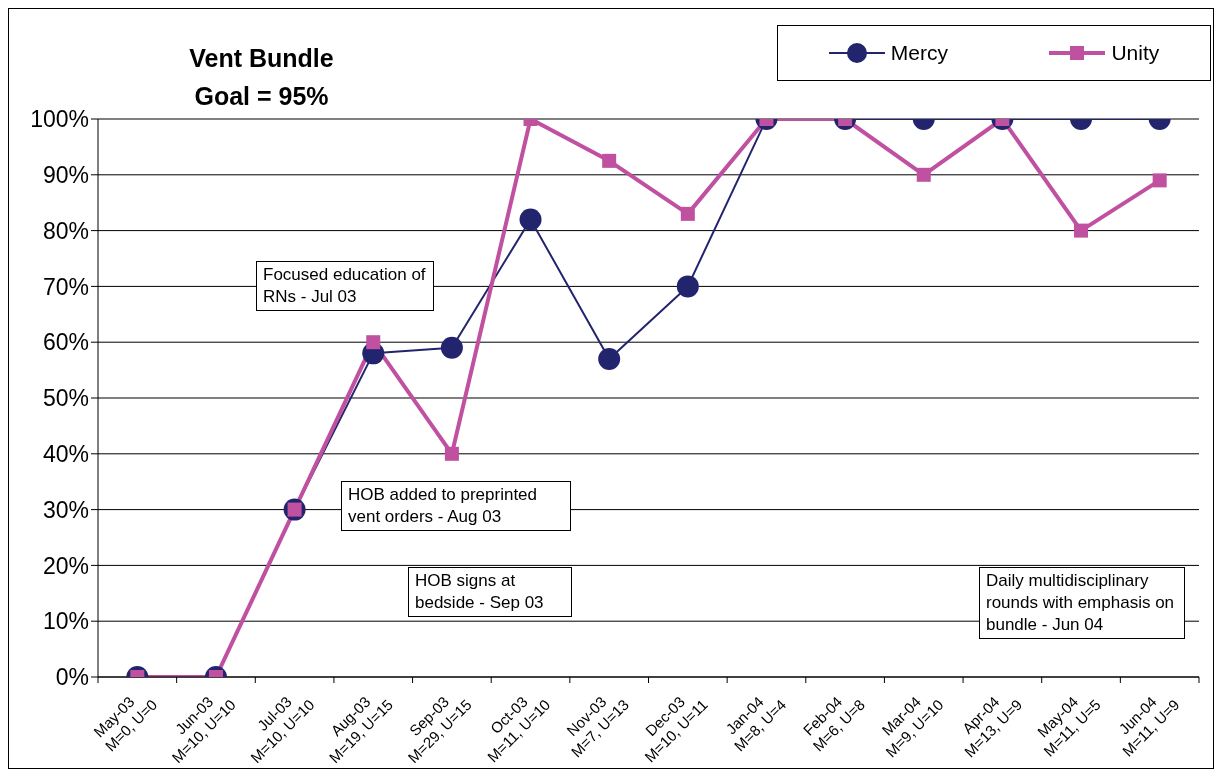 The height and width of the screenshot is (777, 1222). Describe the element at coordinates (59, 119) in the screenshot. I see `y-tick-label: 100%` at that location.